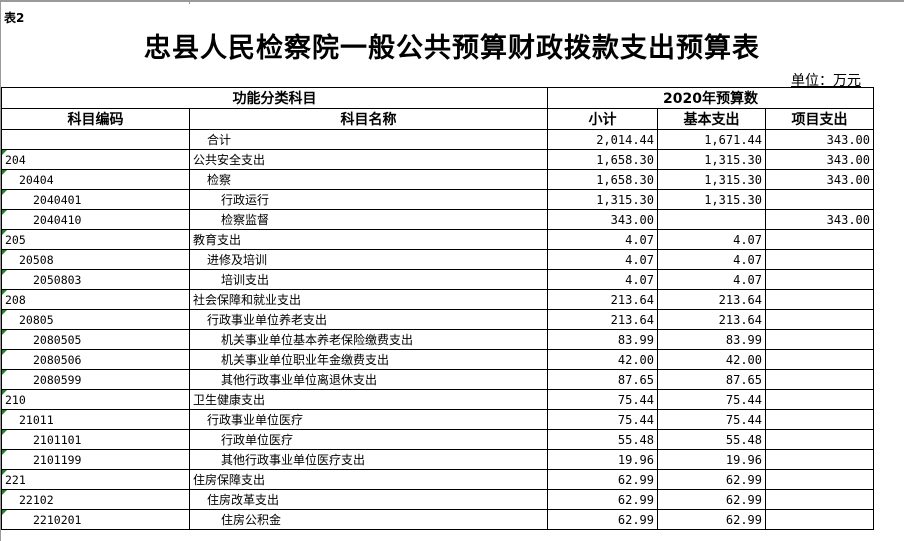  Describe the element at coordinates (711, 339) in the screenshot. I see `cell-basic: 83.99` at that location.